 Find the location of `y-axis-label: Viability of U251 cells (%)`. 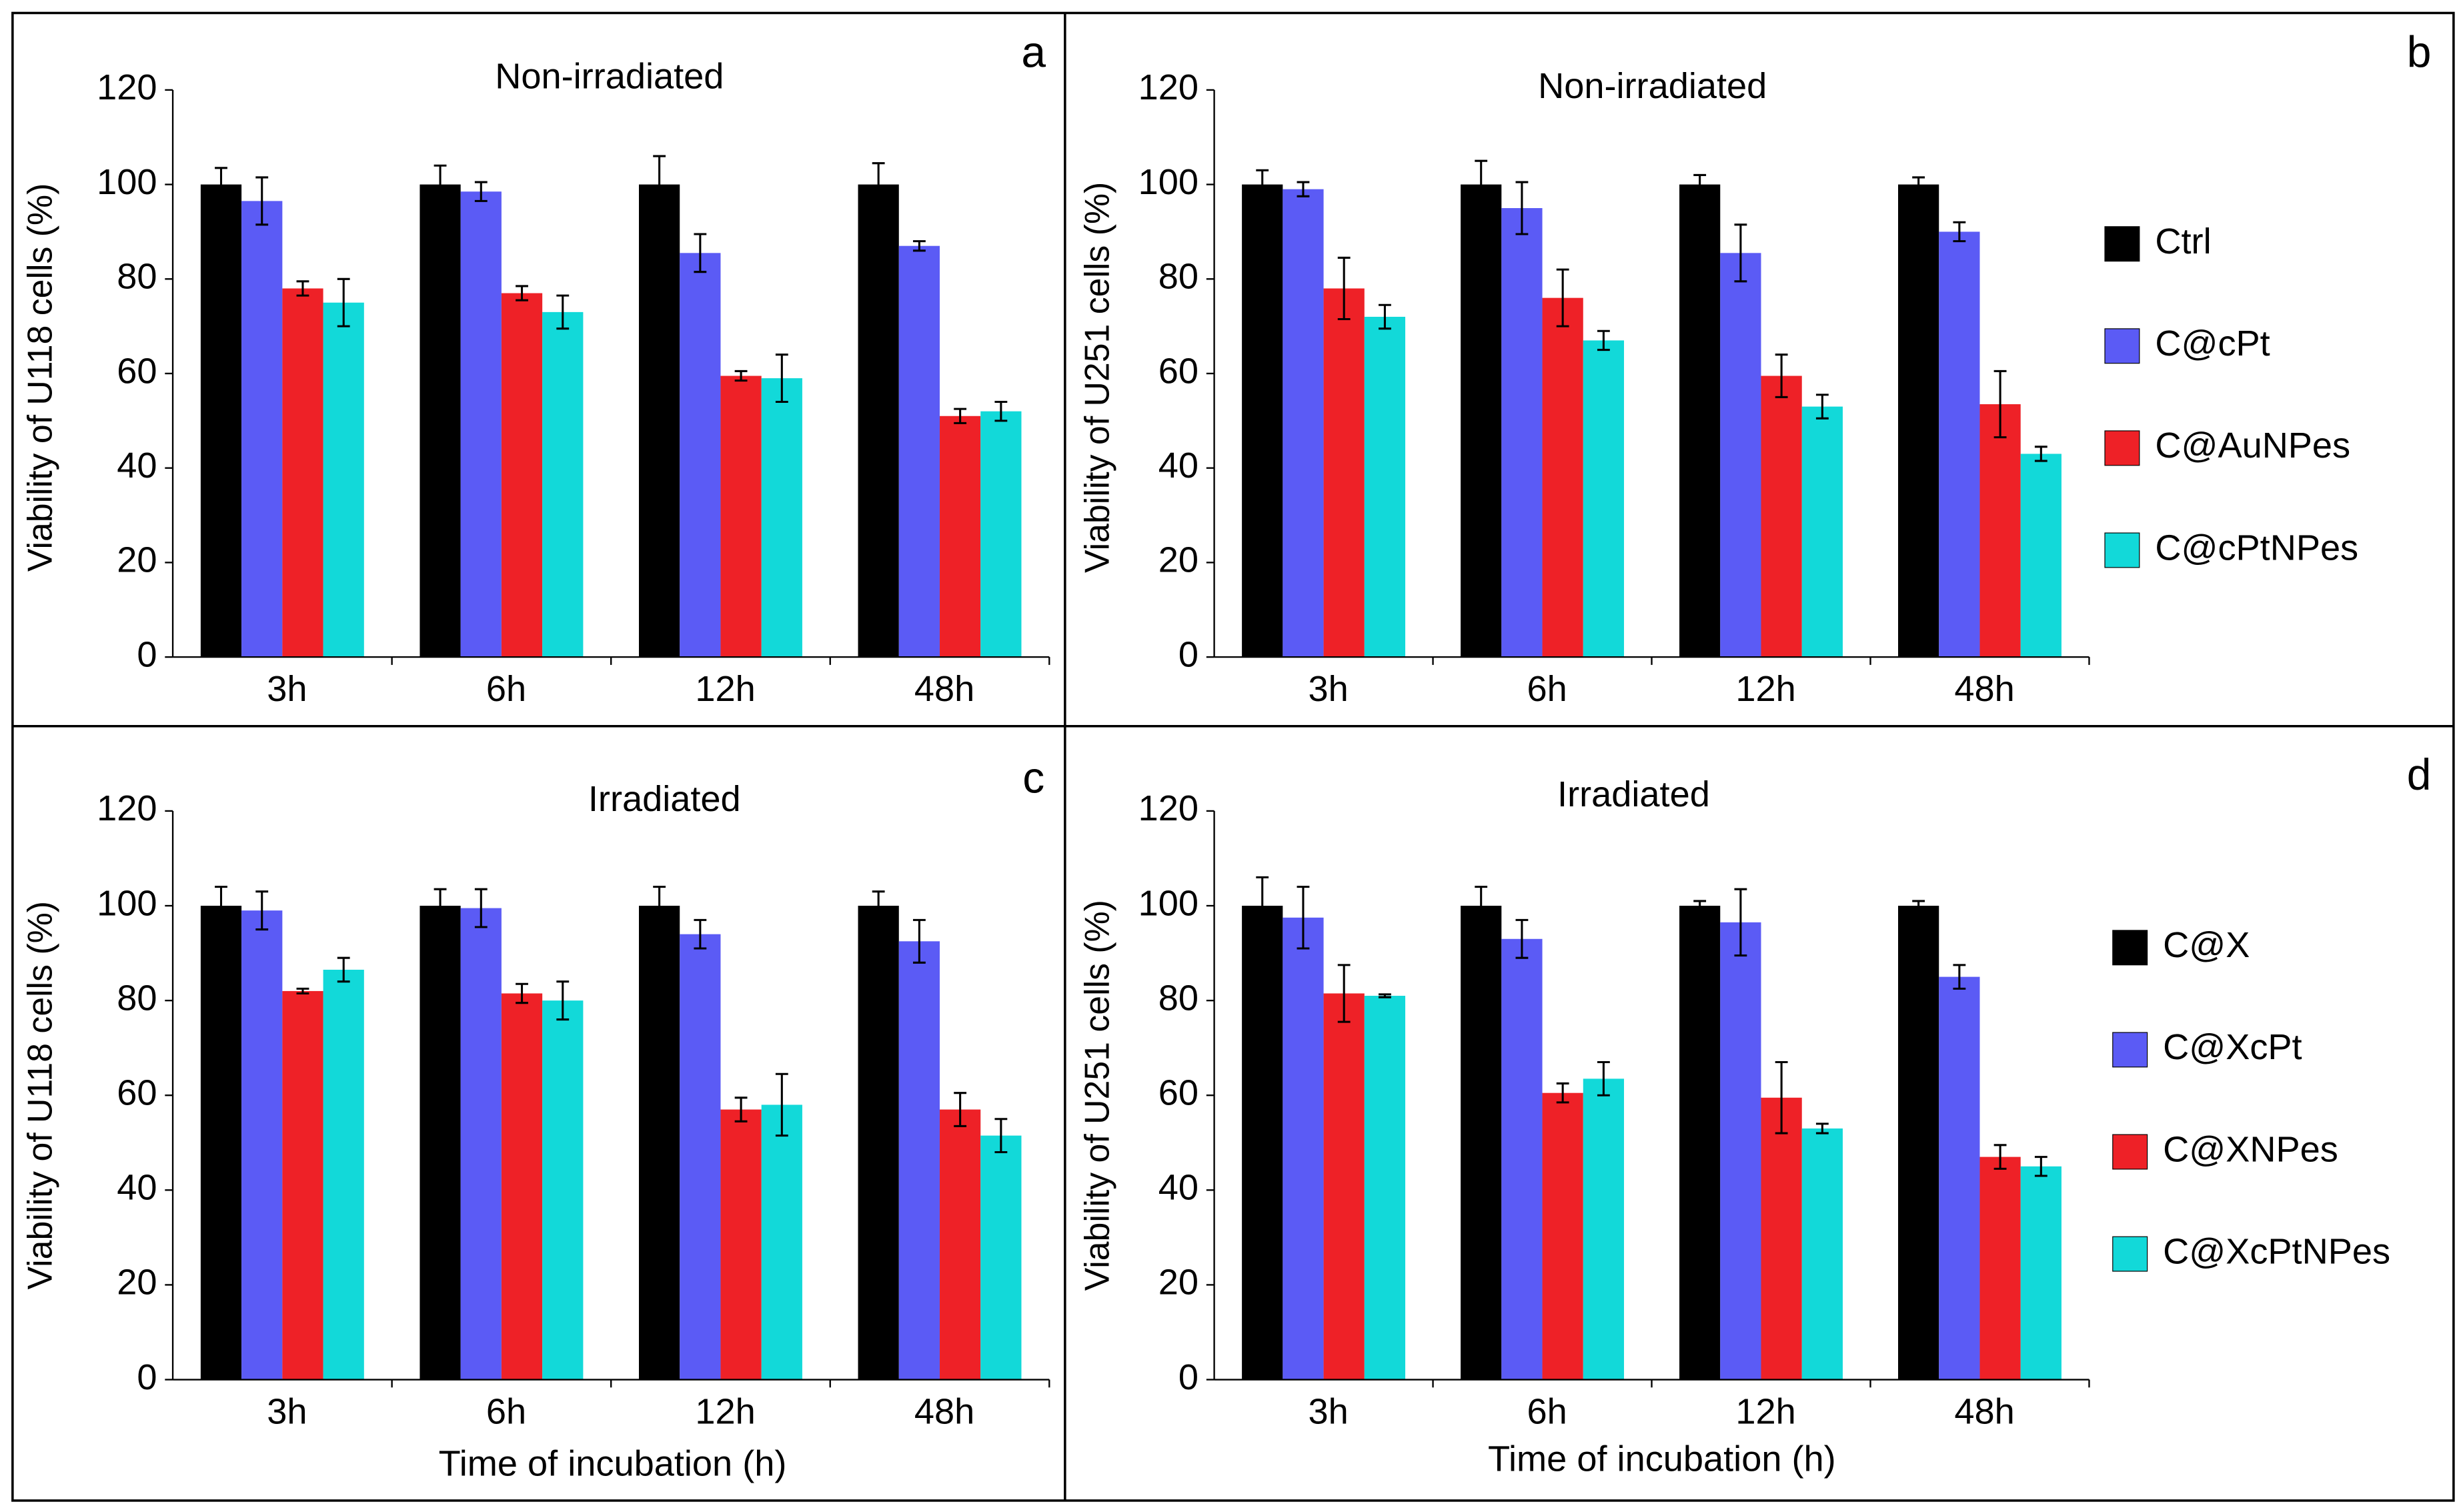

y-axis-label: Viability of U251 cells (%) is located at coordinates (1096, 1095).